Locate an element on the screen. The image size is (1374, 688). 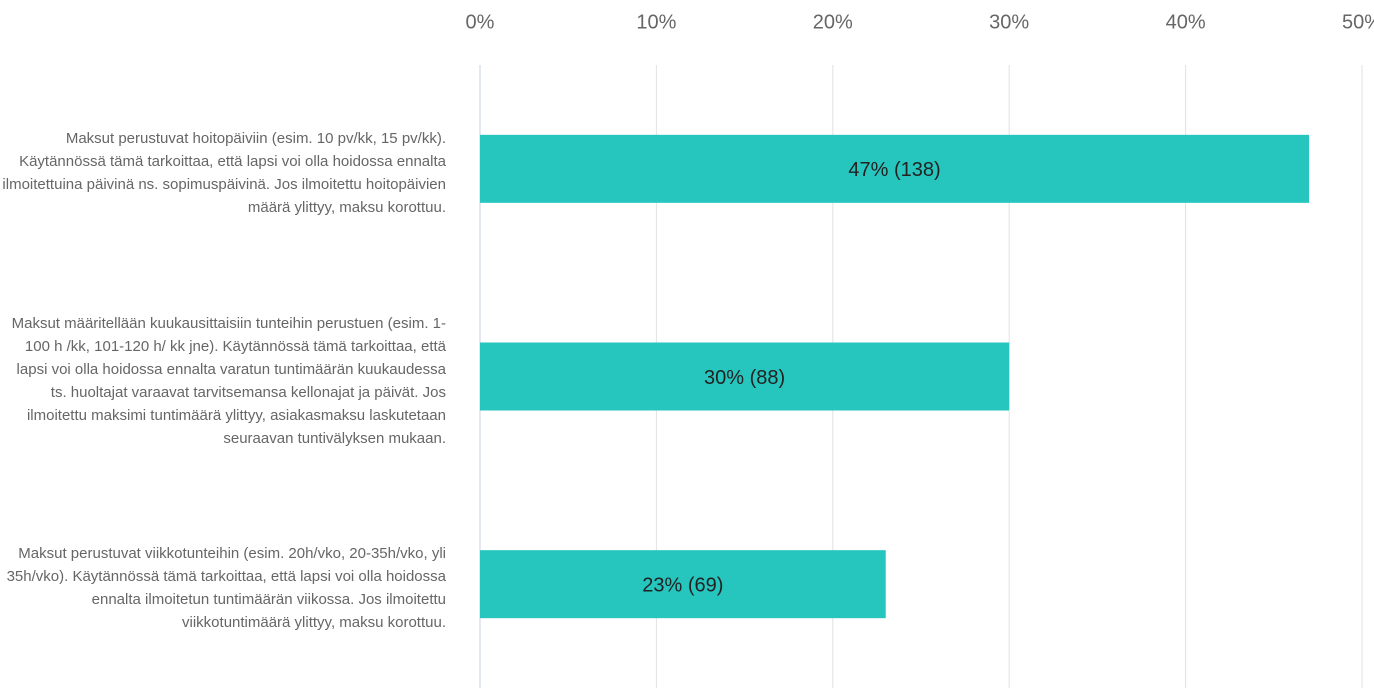
data-label: 23% (69) is located at coordinates (682, 585).